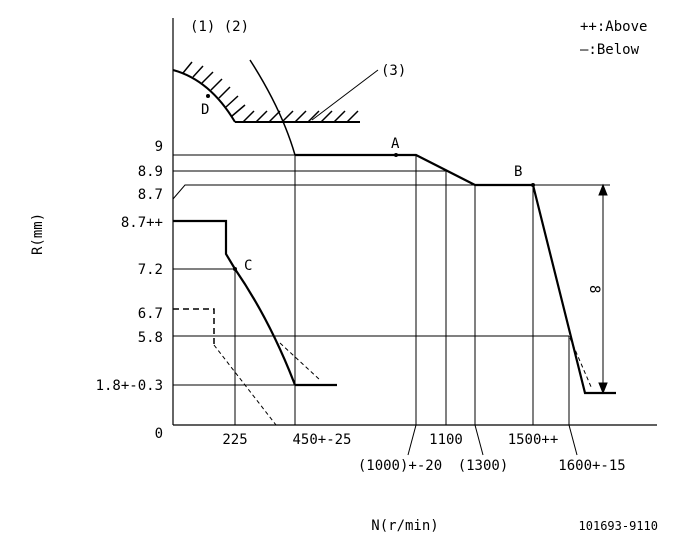 The height and width of the screenshot is (549, 685). Describe the element at coordinates (533, 185) in the screenshot. I see `point-b-marker` at that location.